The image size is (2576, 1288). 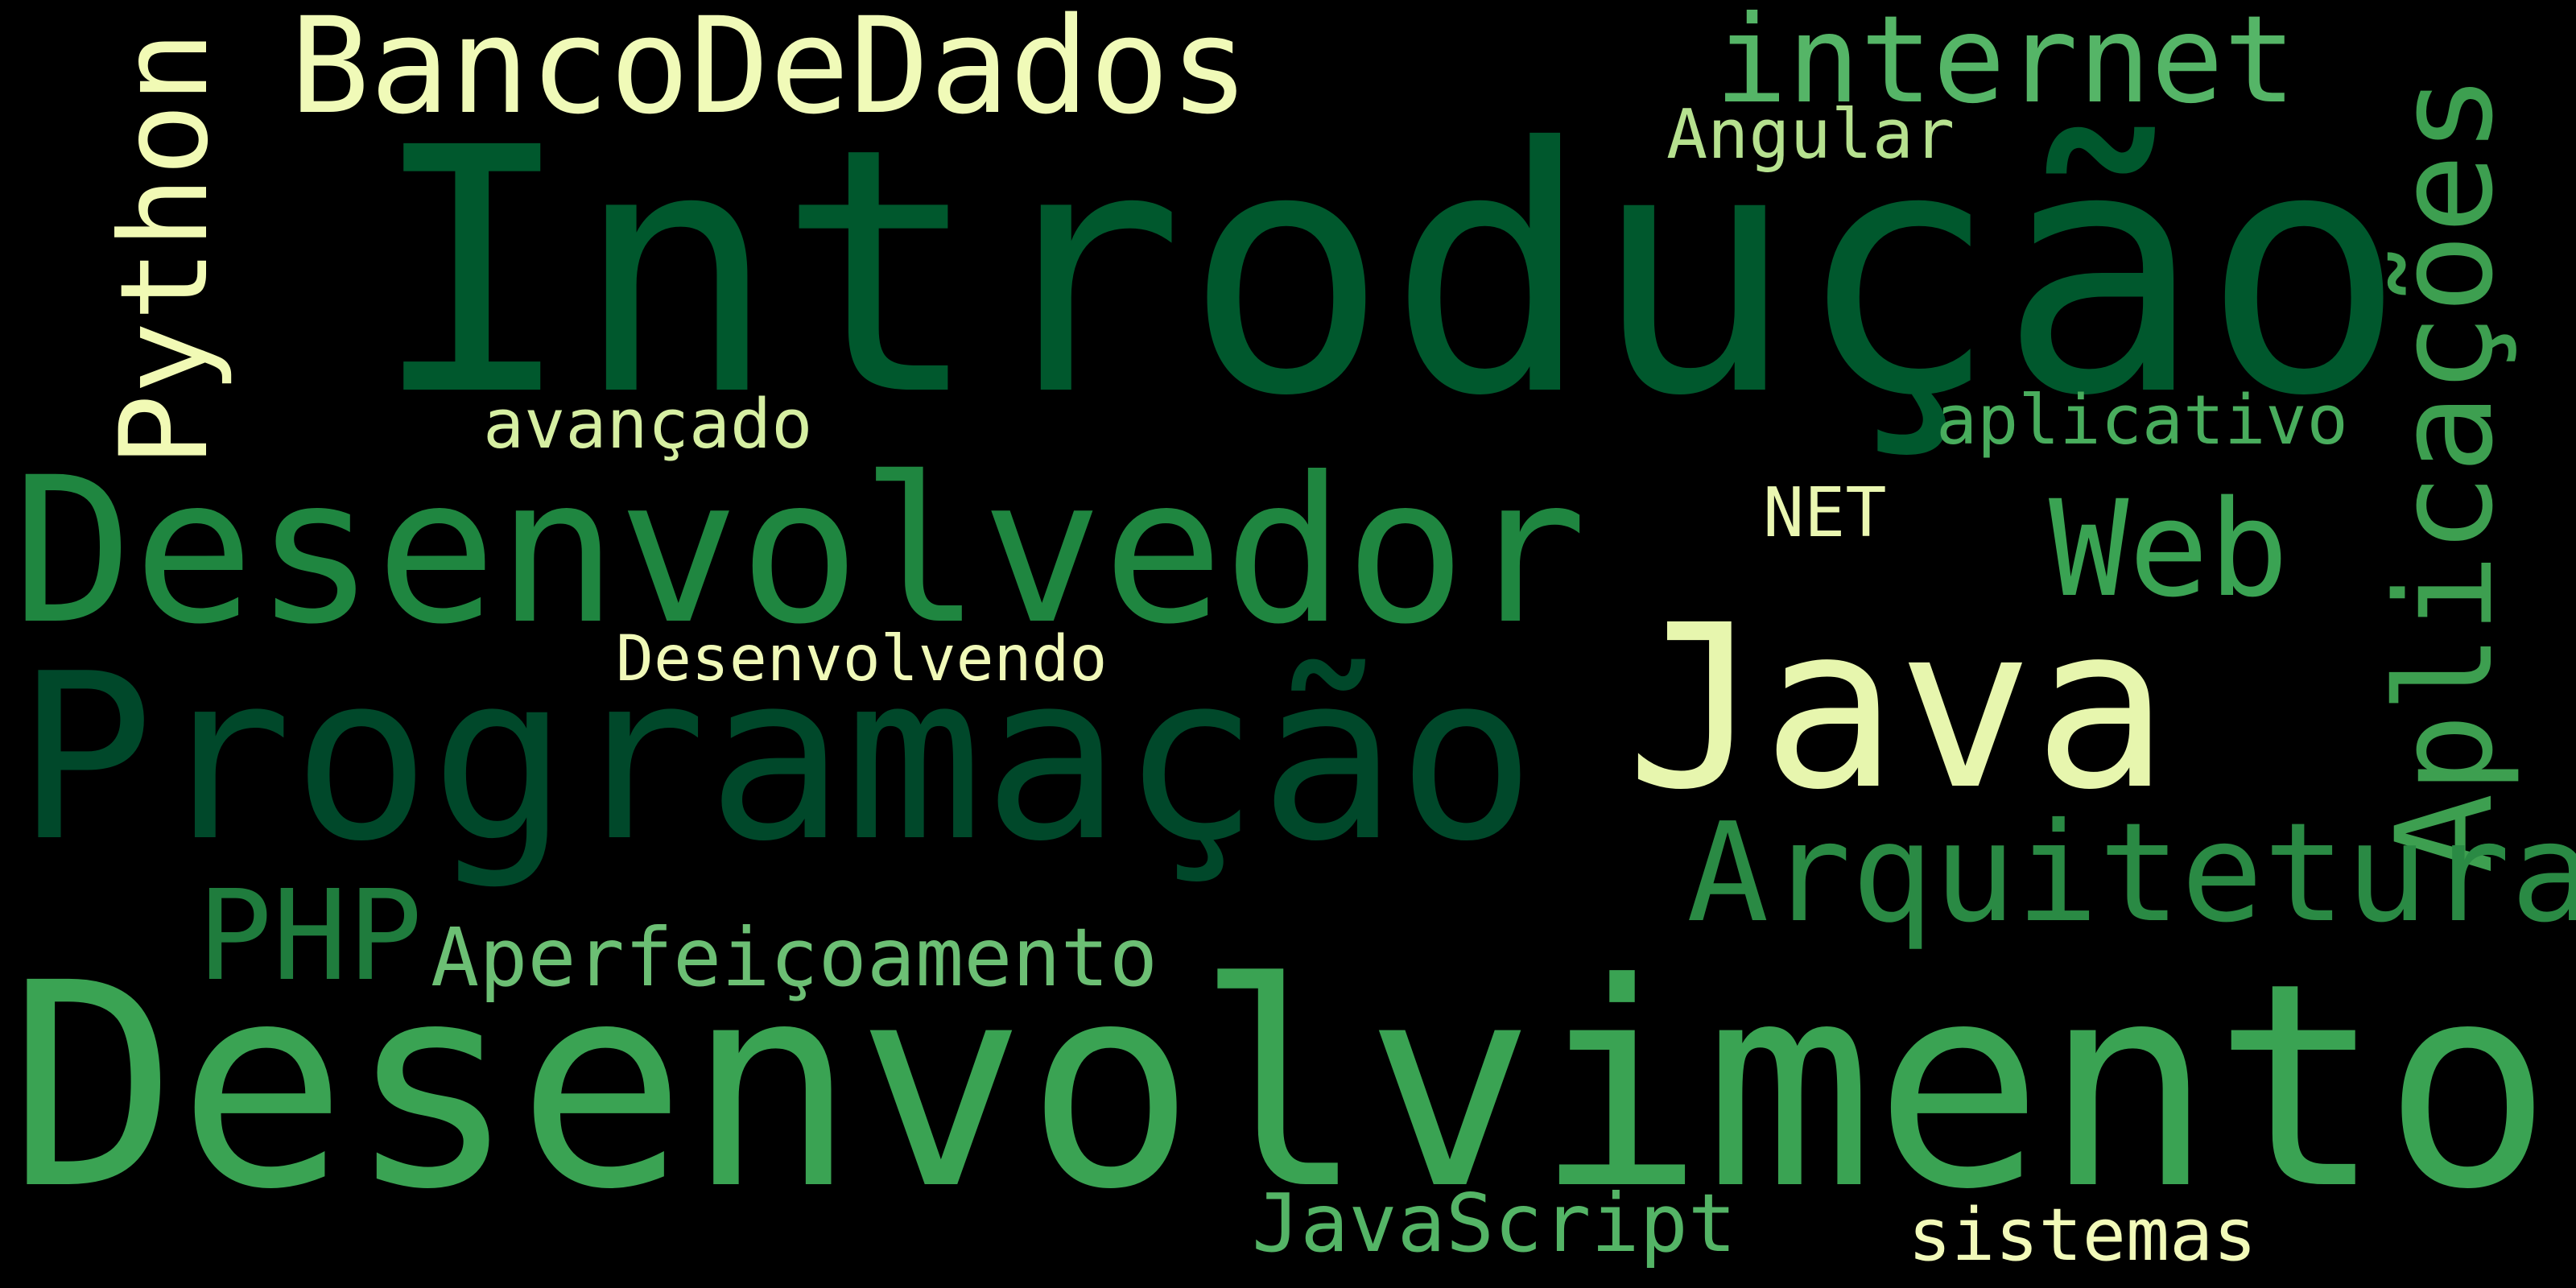 What do you see at coordinates (862, 659) in the screenshot?
I see `word-desenvolvendo: Desenvolvendo` at bounding box center [862, 659].